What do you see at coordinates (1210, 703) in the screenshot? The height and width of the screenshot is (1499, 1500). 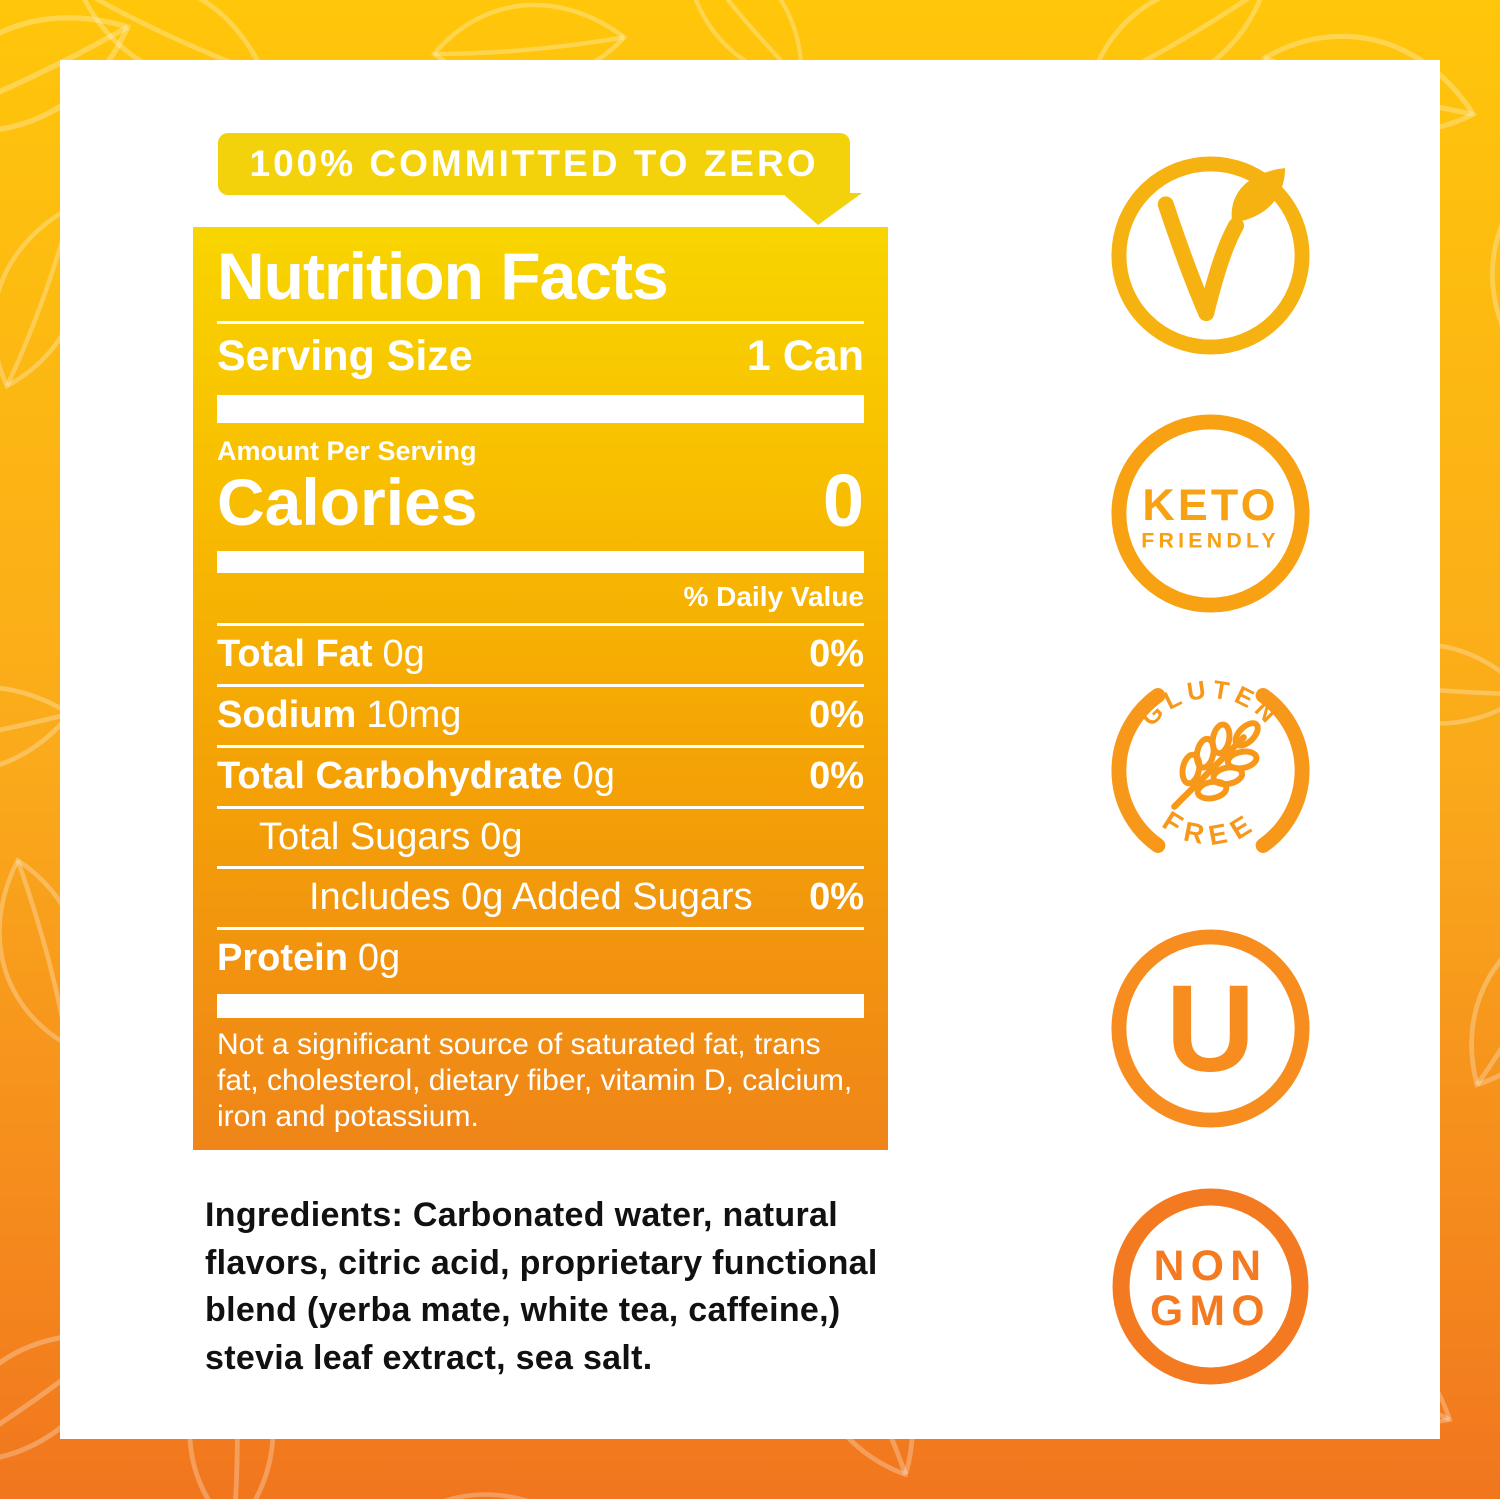 I see `gluten-text: GLUTEN` at bounding box center [1210, 703].